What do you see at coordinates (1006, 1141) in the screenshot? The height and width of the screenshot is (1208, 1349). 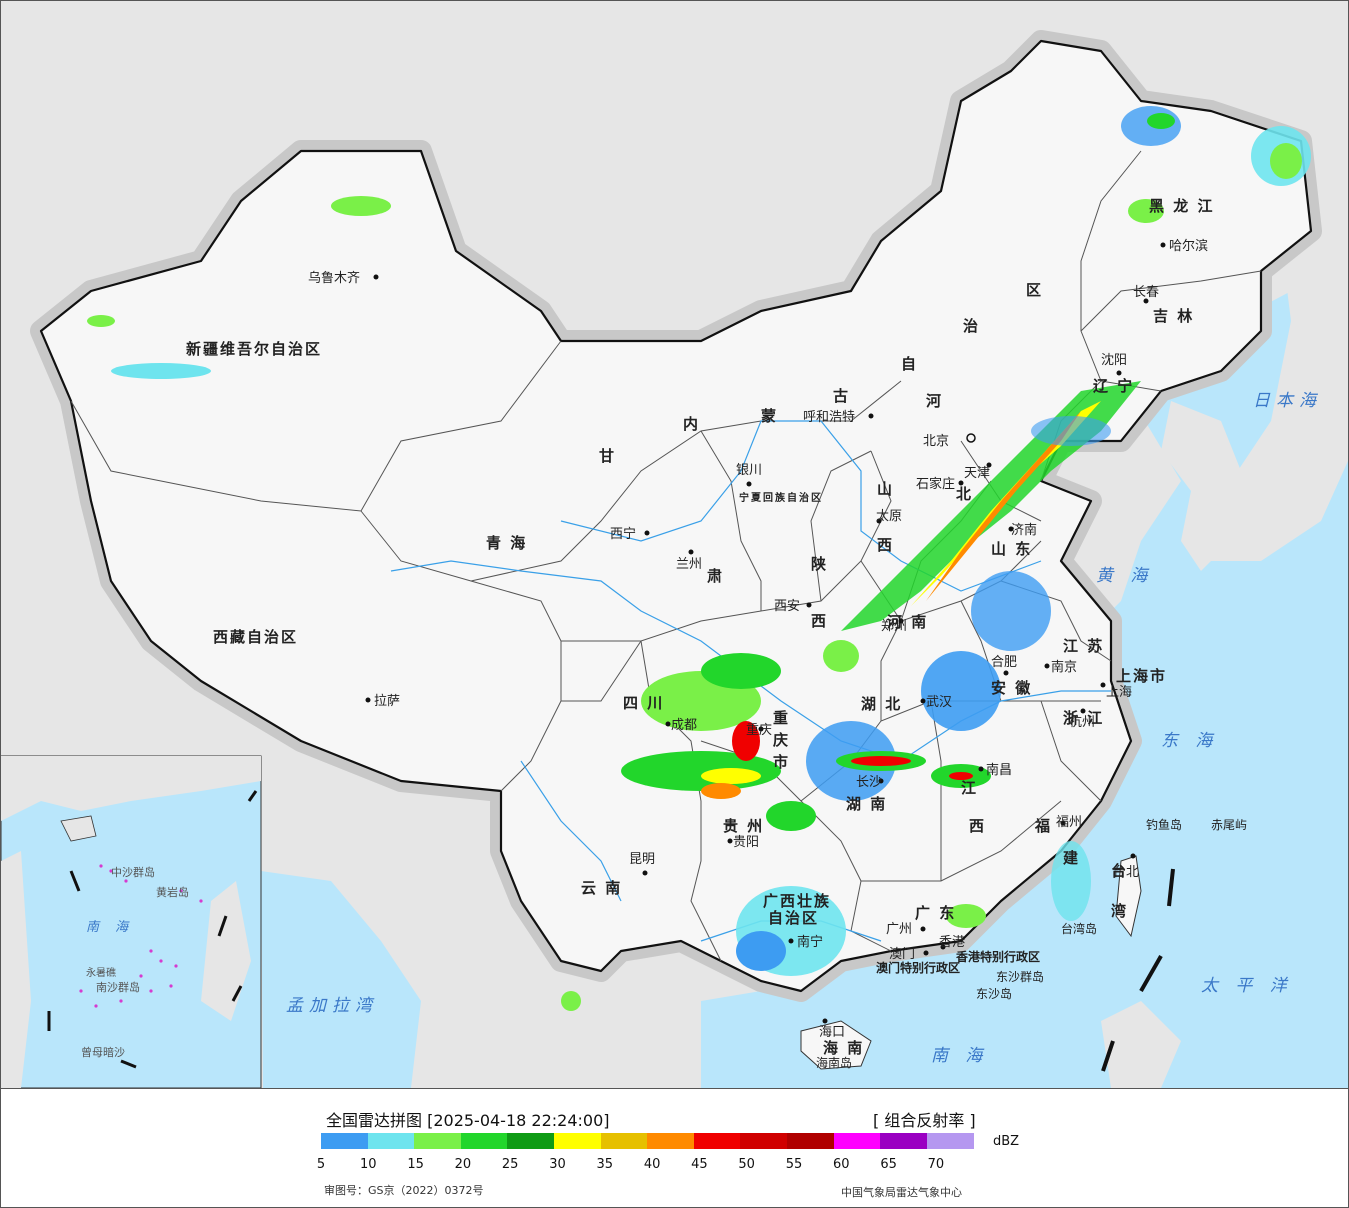 I see `unit-label: dBZ` at bounding box center [1006, 1141].